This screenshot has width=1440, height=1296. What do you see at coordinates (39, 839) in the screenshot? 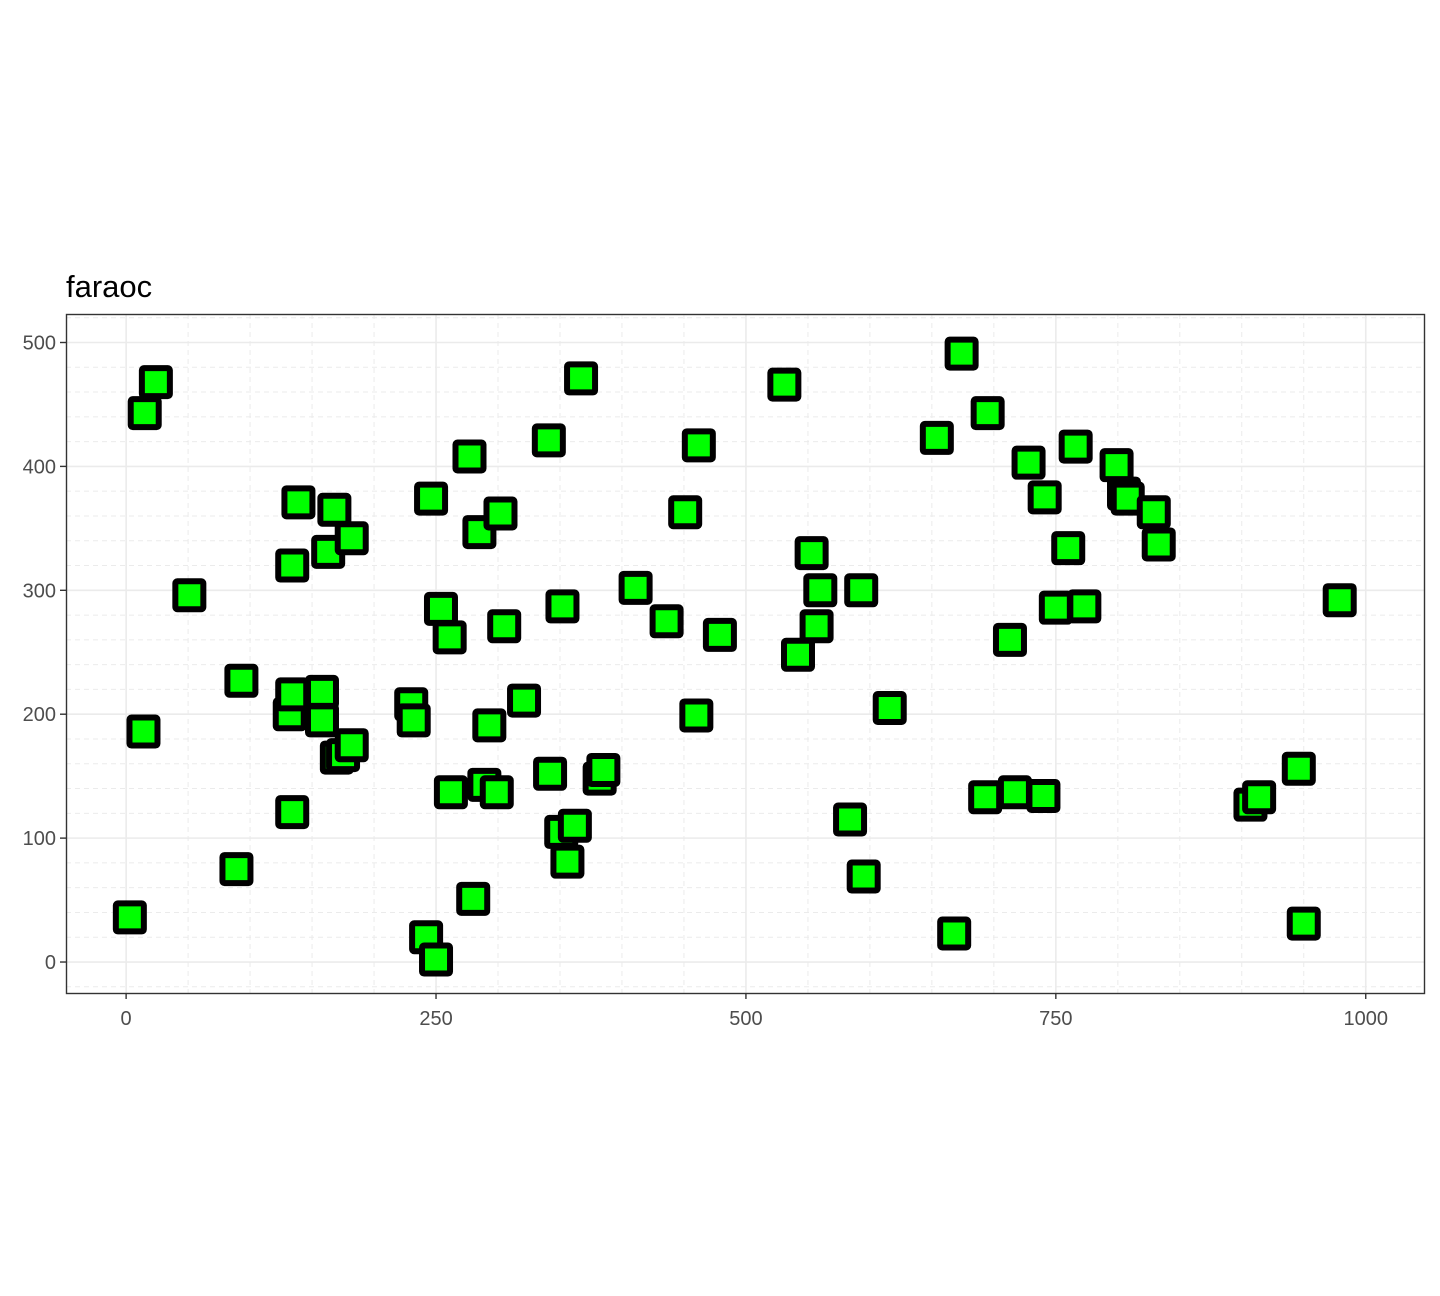
I see `y-tick-label: 100` at bounding box center [39, 839].